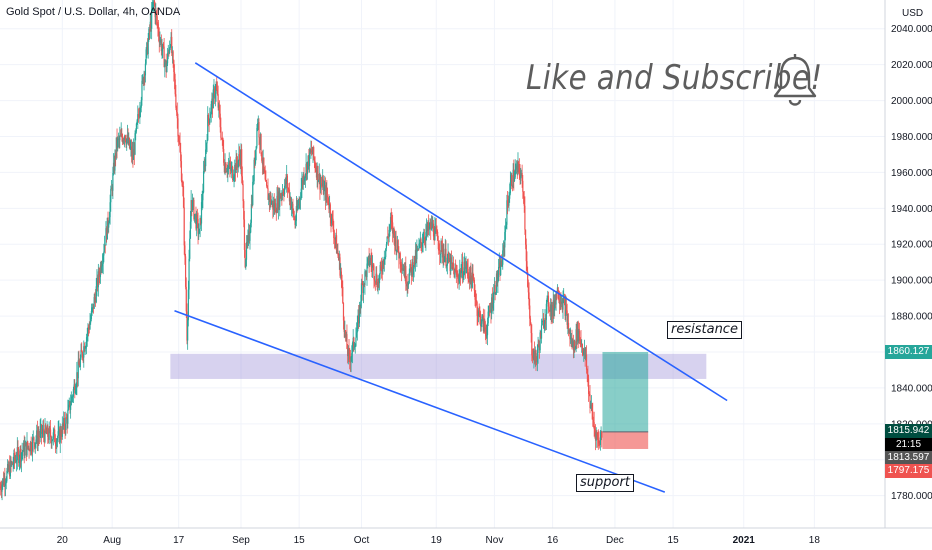  What do you see at coordinates (911, 101) in the screenshot?
I see `price-tick-label: 2000.000` at bounding box center [911, 101].